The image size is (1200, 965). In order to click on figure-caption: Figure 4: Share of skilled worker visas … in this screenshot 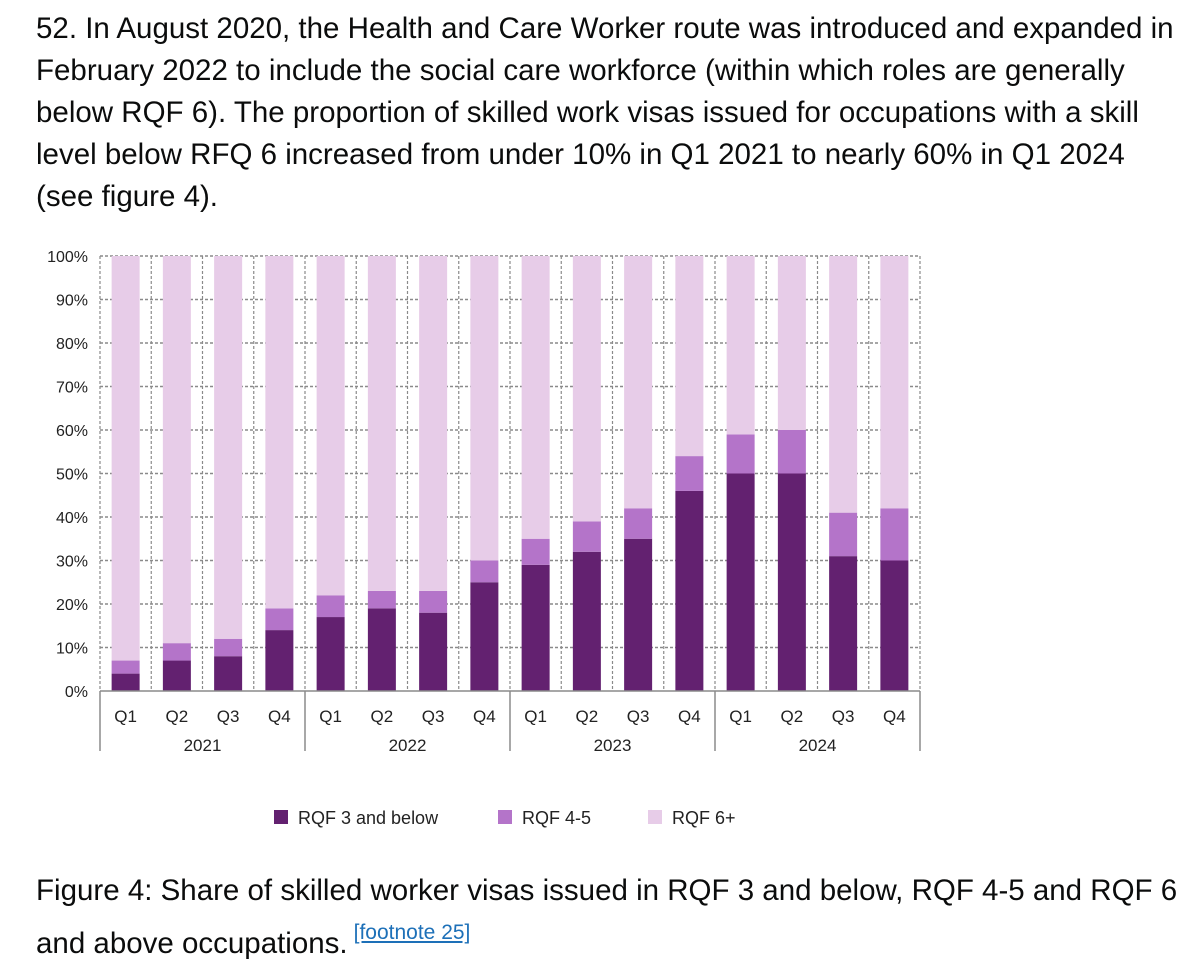, I will do `click(611, 917)`.